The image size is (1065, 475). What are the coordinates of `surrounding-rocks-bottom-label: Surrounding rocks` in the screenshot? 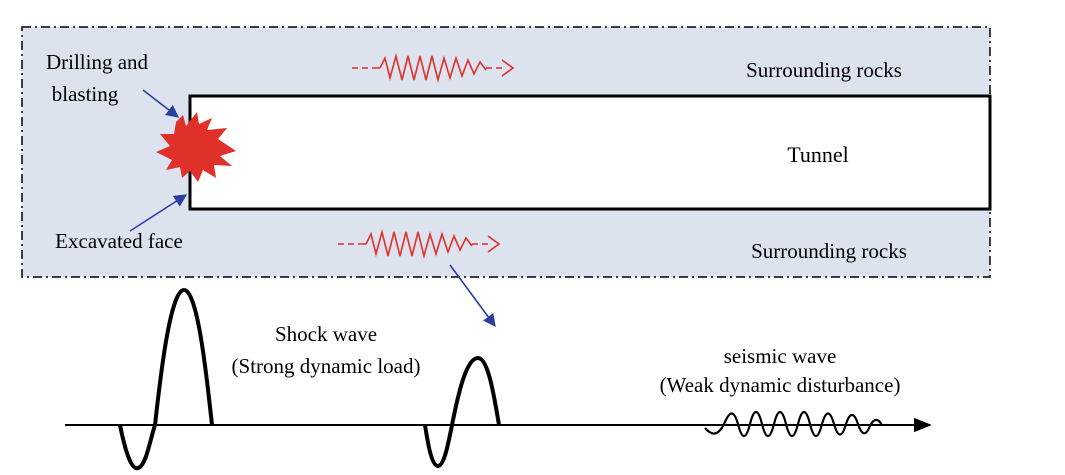 It's located at (829, 251).